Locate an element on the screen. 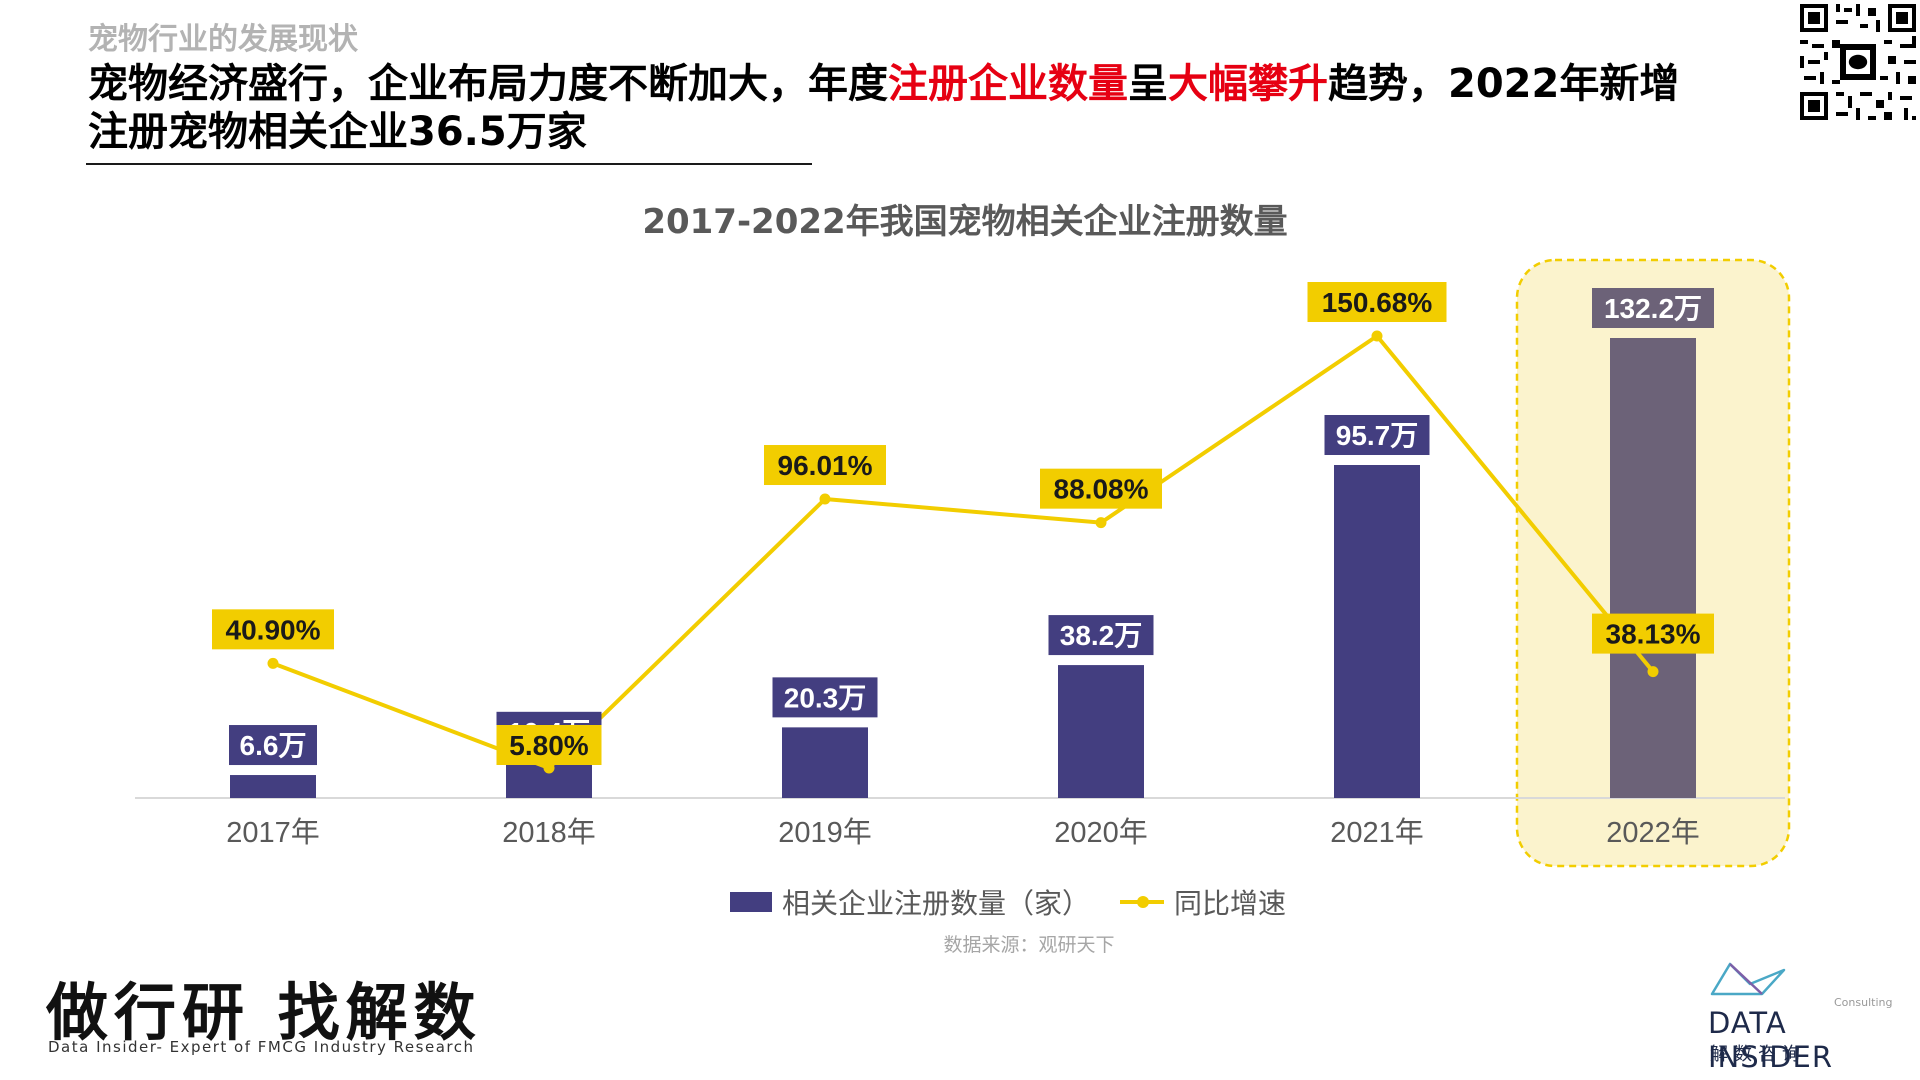  legend-line-swatch is located at coordinates (1142, 902).